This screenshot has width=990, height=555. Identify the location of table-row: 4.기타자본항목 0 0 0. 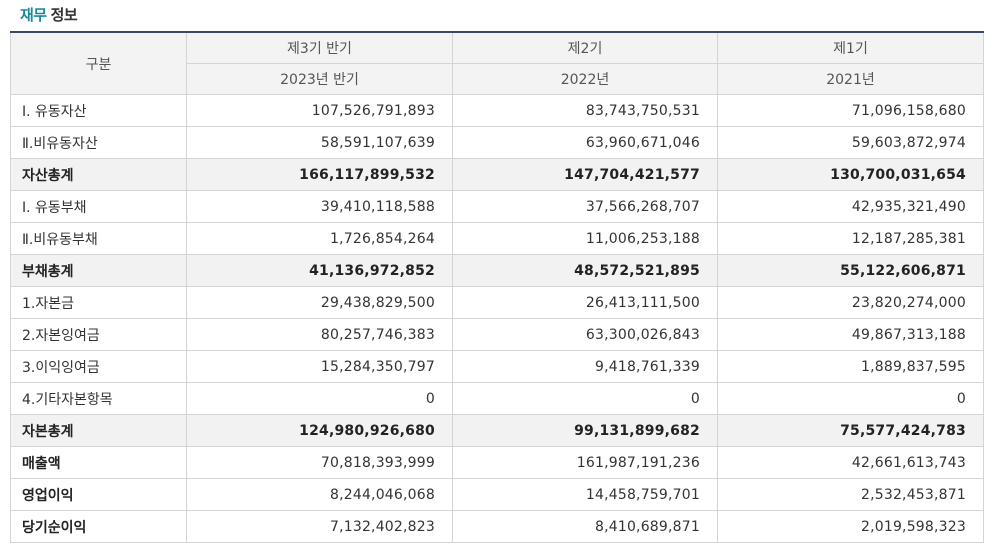
(497, 398).